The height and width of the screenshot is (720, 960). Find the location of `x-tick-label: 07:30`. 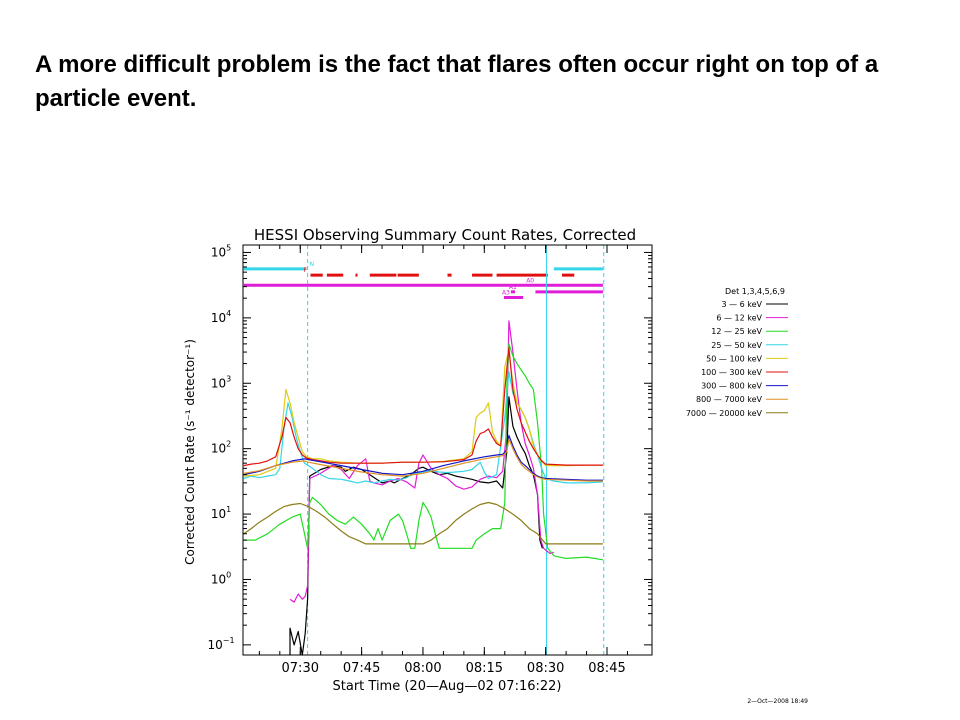

x-tick-label: 07:30 is located at coordinates (300, 668).